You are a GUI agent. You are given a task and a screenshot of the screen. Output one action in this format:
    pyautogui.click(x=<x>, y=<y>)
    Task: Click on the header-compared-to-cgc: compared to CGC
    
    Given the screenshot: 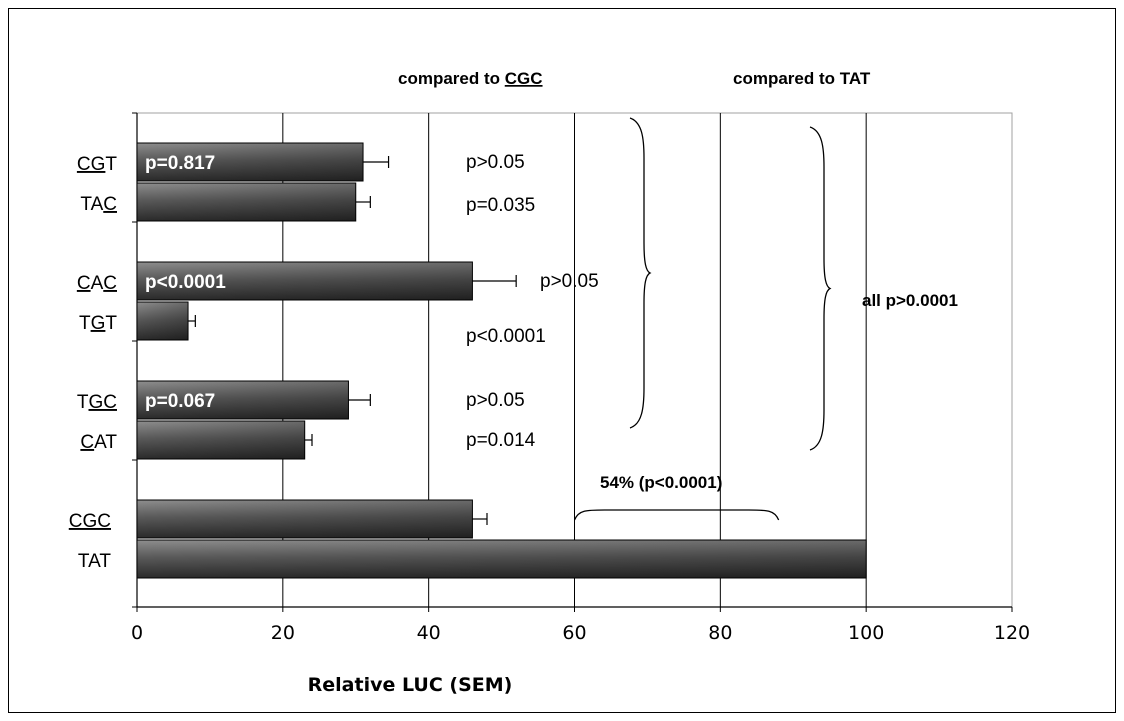 What is the action you would take?
    pyautogui.click(x=470, y=78)
    